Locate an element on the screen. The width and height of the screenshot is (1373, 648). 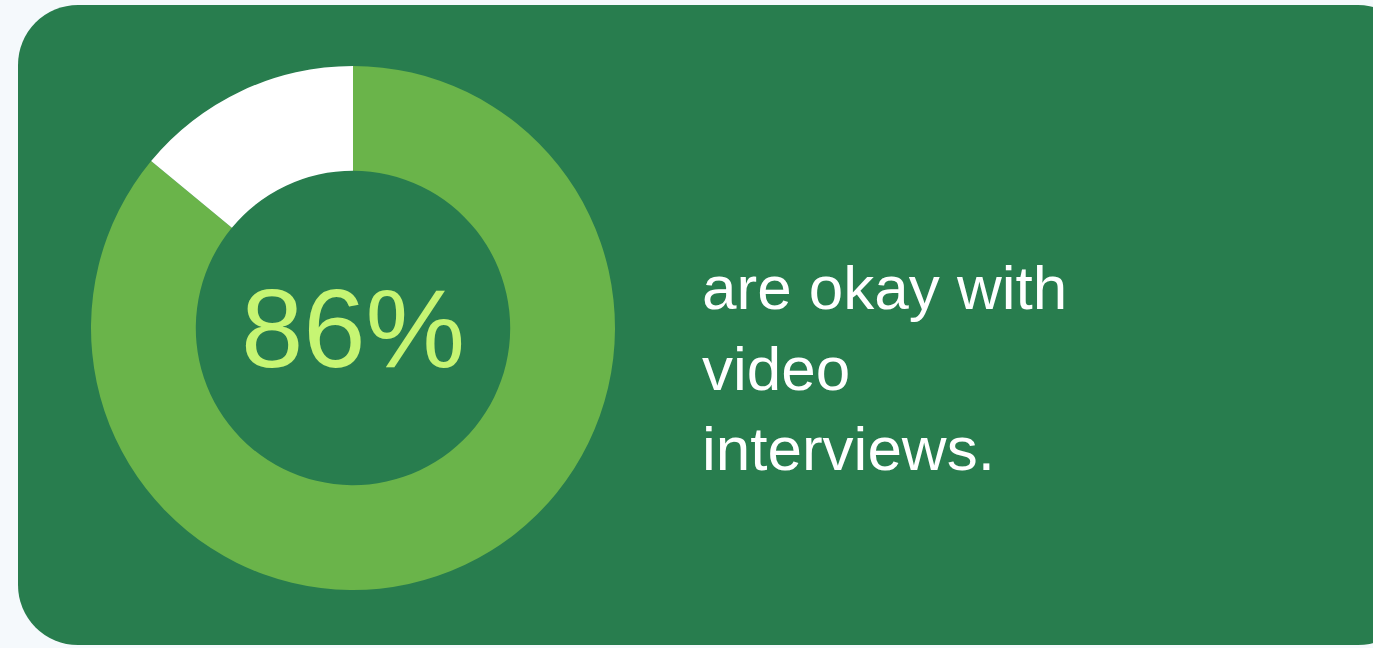
data-label: 86% is located at coordinates (353, 328).